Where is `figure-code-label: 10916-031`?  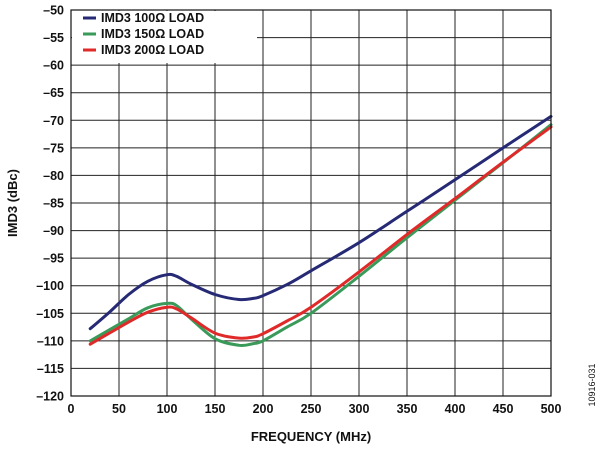 figure-code-label: 10916-031 is located at coordinates (592, 384).